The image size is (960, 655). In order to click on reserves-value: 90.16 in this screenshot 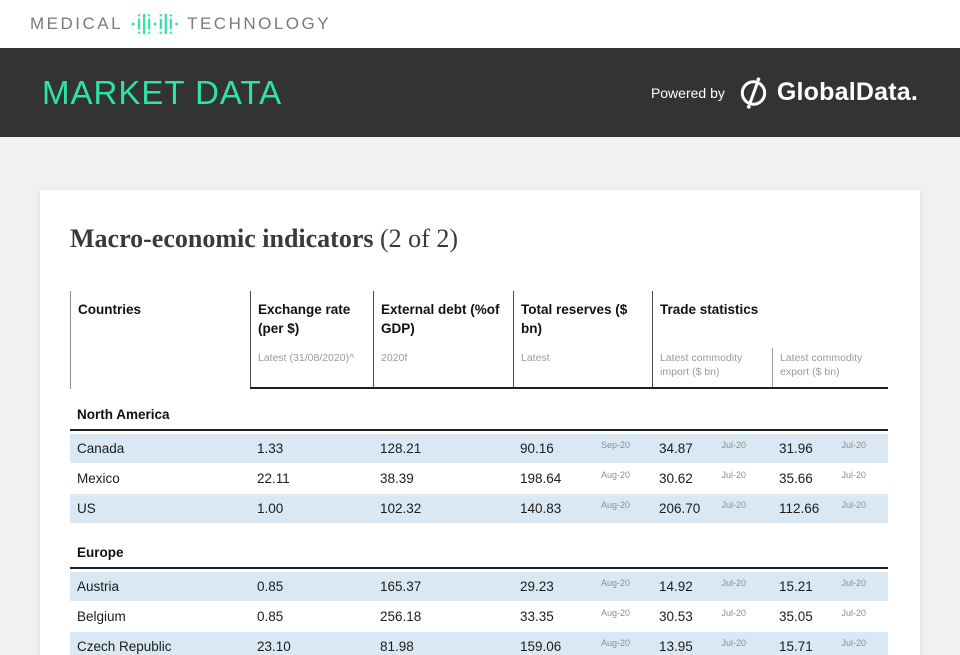, I will do `click(537, 449)`.